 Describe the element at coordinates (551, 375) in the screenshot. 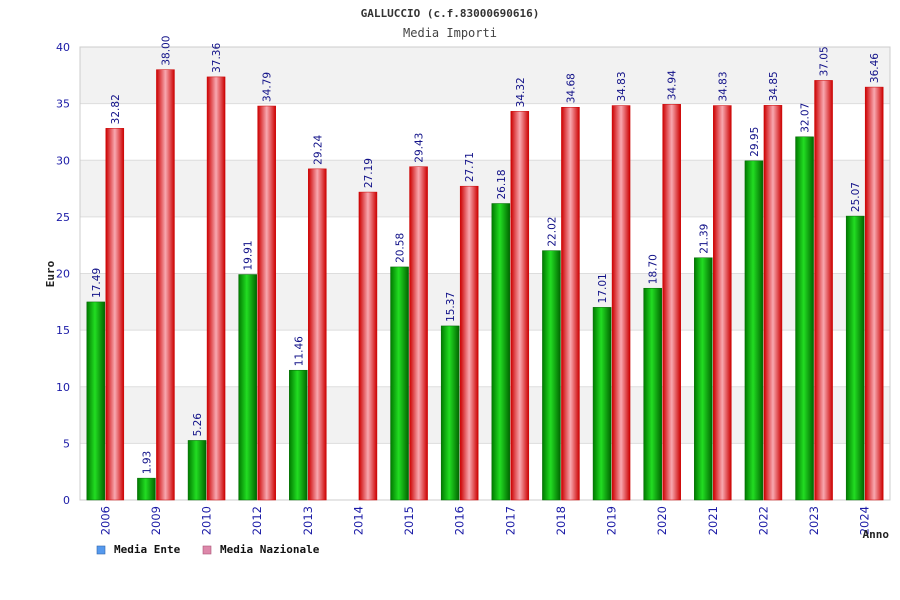

I see `bar-media-ente-2018` at that location.